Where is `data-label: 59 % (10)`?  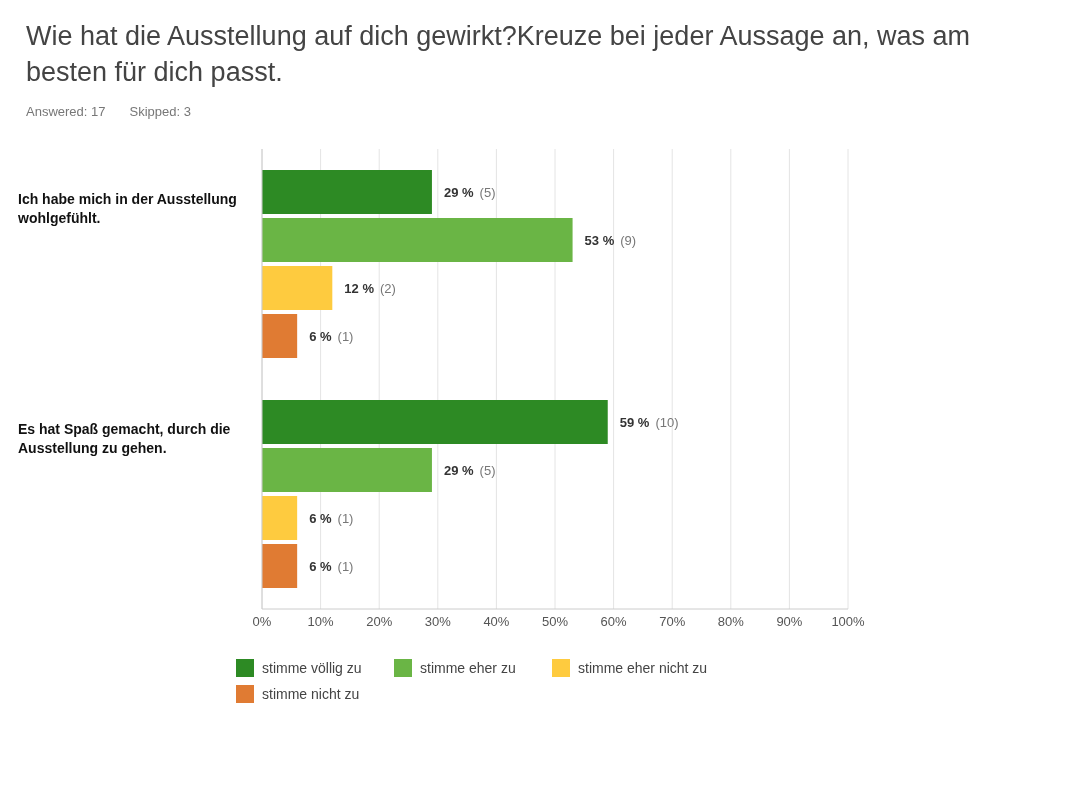
data-label: 59 % (10) is located at coordinates (649, 422).